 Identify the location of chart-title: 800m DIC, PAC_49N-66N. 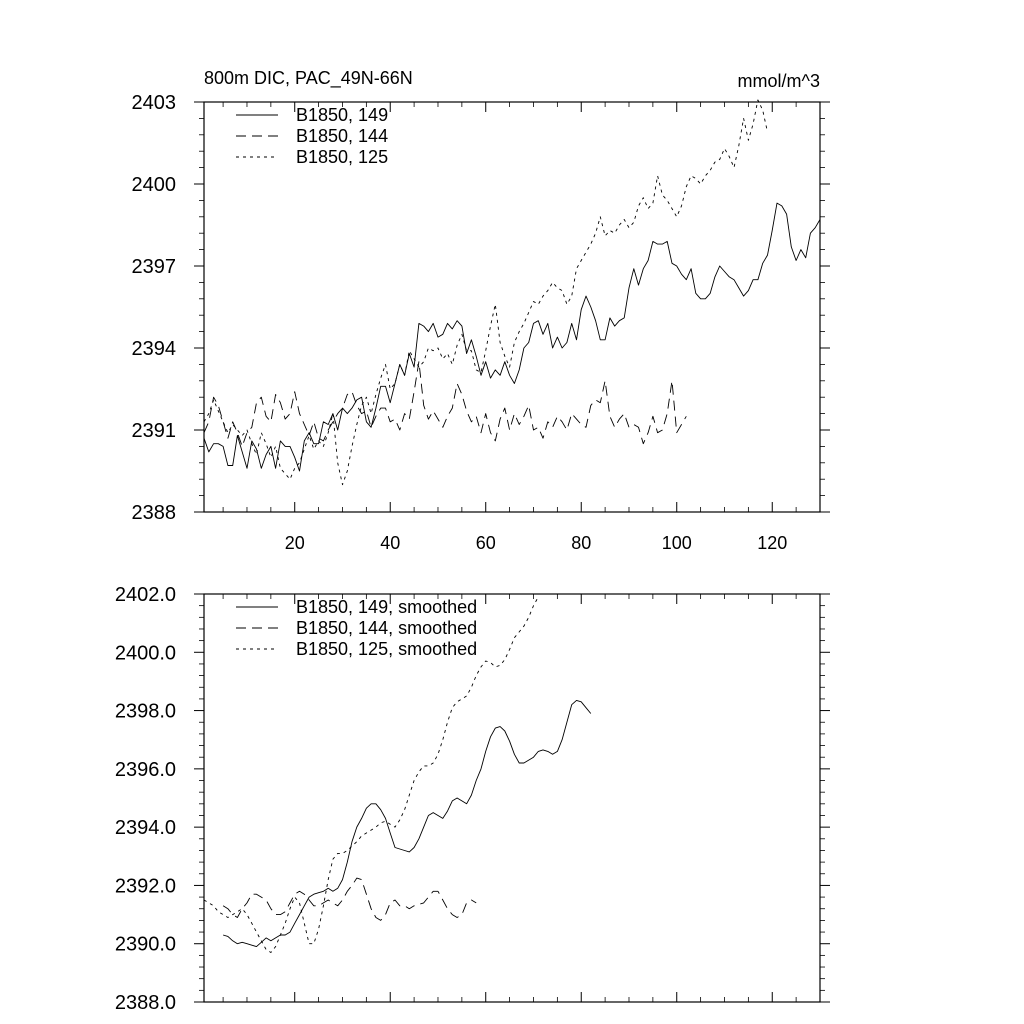
(308, 78).